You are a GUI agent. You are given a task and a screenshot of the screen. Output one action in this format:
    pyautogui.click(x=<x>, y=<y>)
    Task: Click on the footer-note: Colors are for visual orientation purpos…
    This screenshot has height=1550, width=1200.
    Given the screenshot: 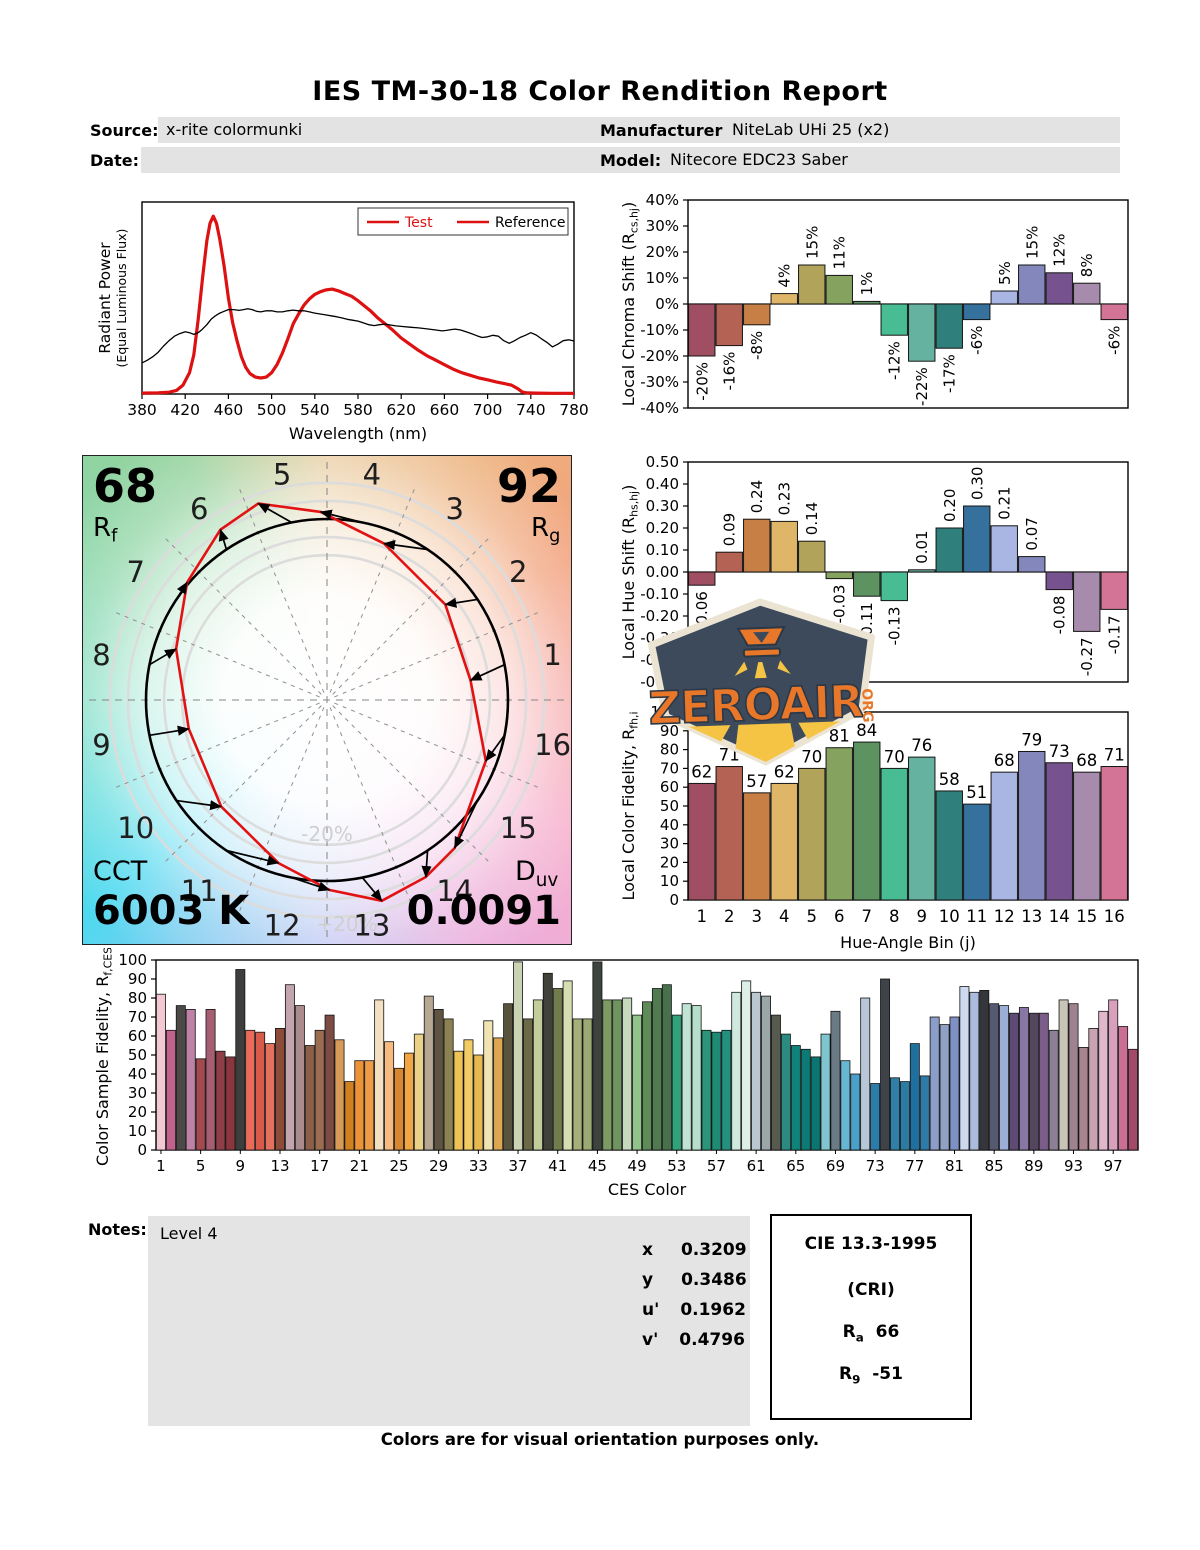 What is the action you would take?
    pyautogui.click(x=600, y=1439)
    